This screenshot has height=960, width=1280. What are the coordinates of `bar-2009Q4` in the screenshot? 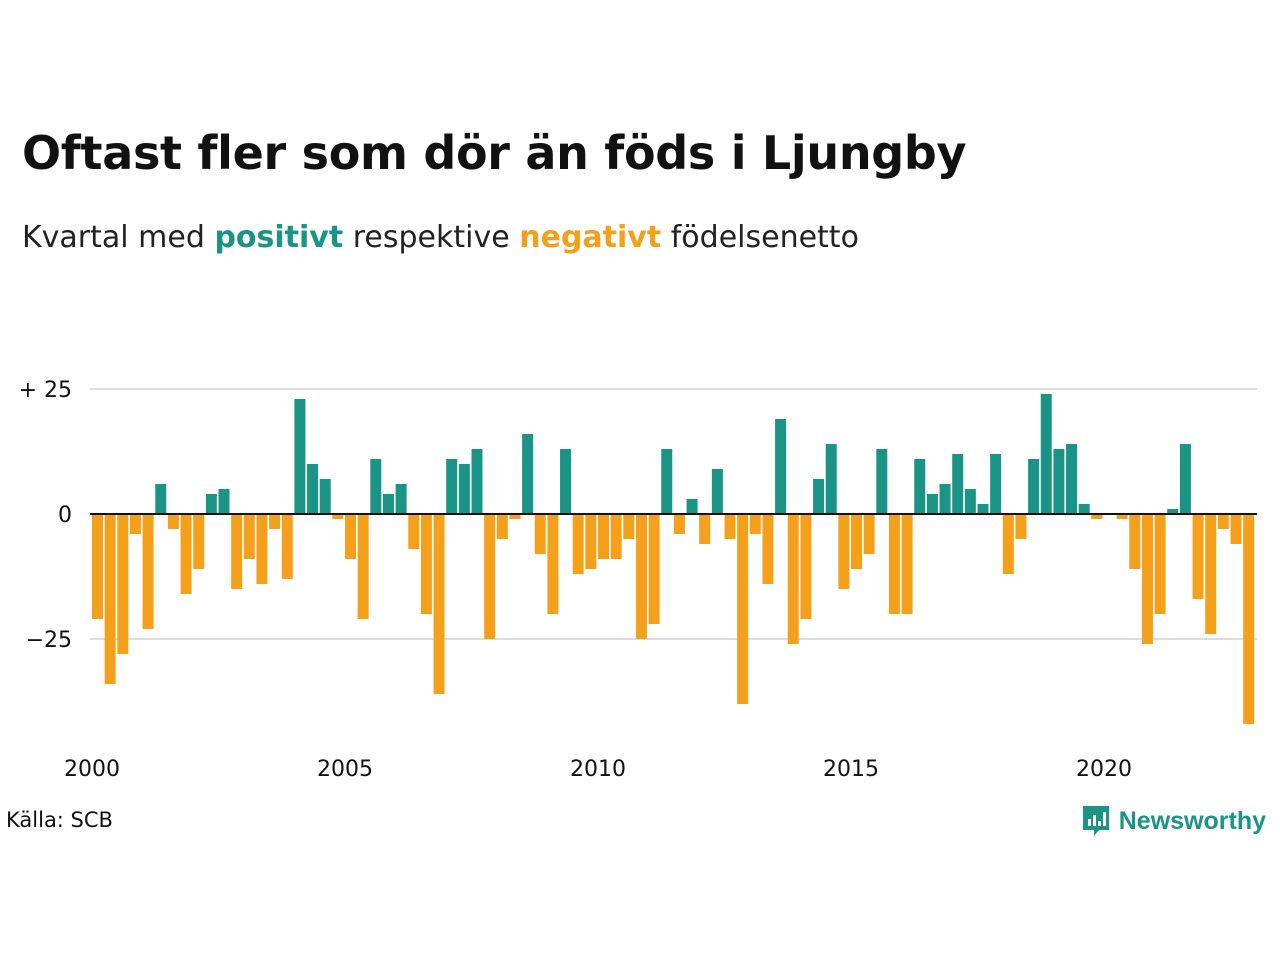 It's located at (591, 541).